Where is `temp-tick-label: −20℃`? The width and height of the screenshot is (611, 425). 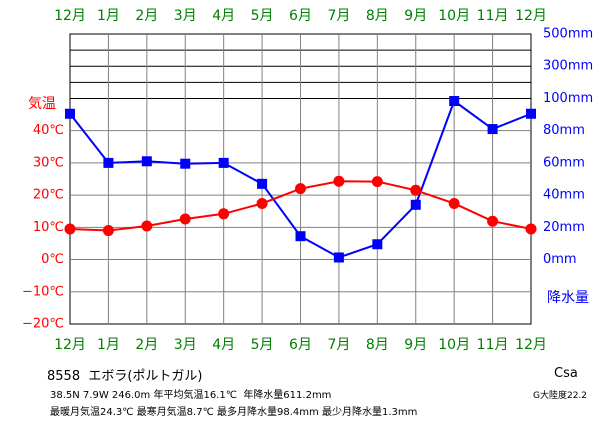
temp-tick-label: −20℃ is located at coordinates (43, 324).